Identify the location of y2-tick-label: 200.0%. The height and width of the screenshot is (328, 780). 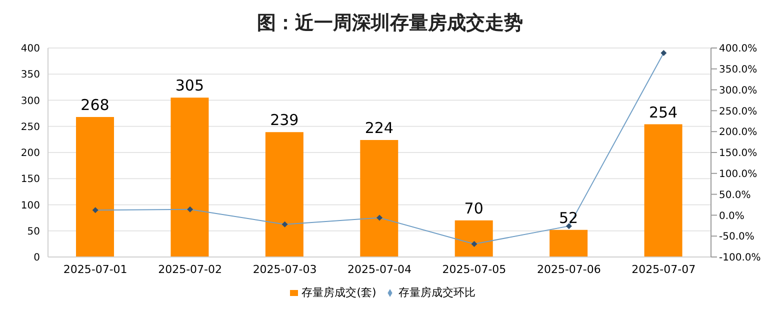
(738, 132).